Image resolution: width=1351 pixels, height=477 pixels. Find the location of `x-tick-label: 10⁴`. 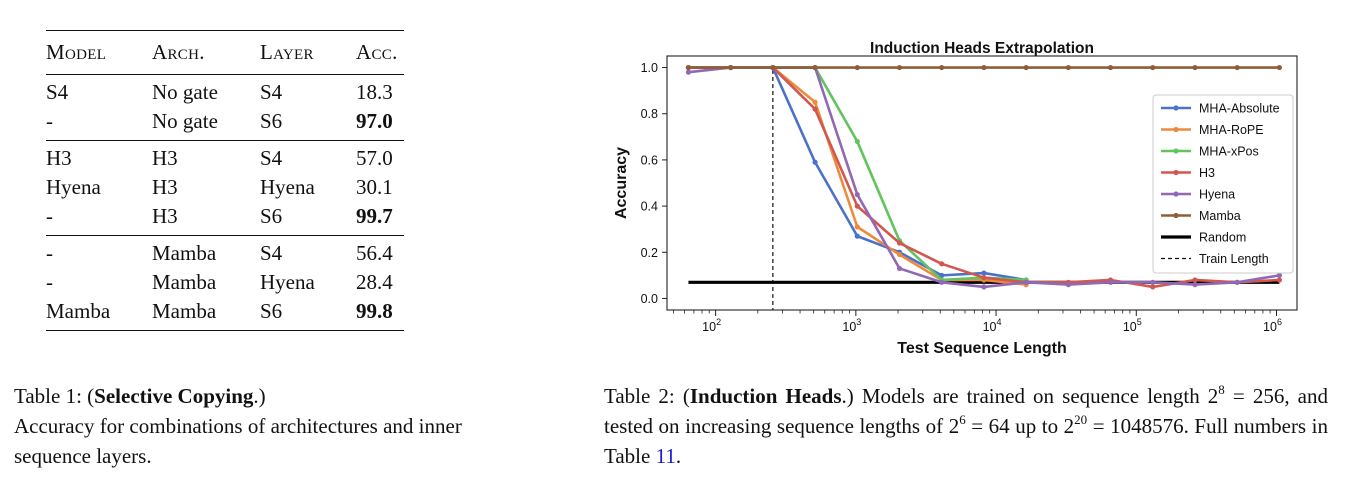

x-tick-label: 10⁴ is located at coordinates (992, 325).